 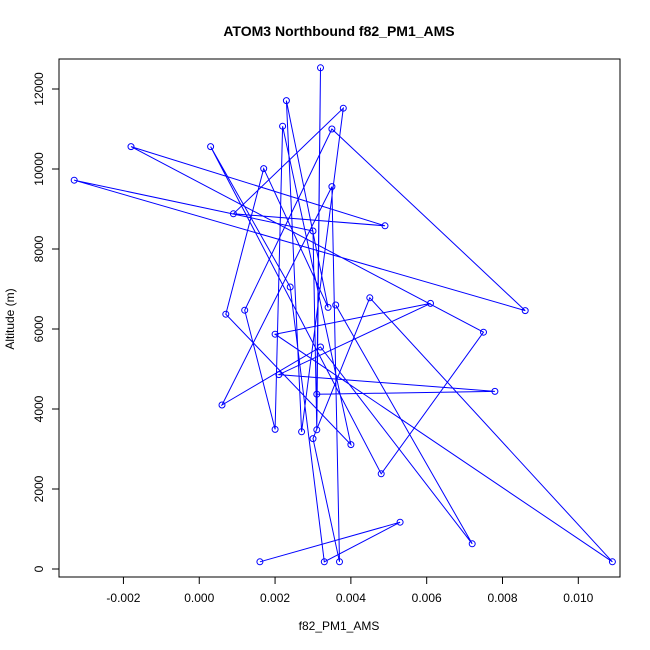 I want to click on x-tick-label: 0.008, so click(x=502, y=598).